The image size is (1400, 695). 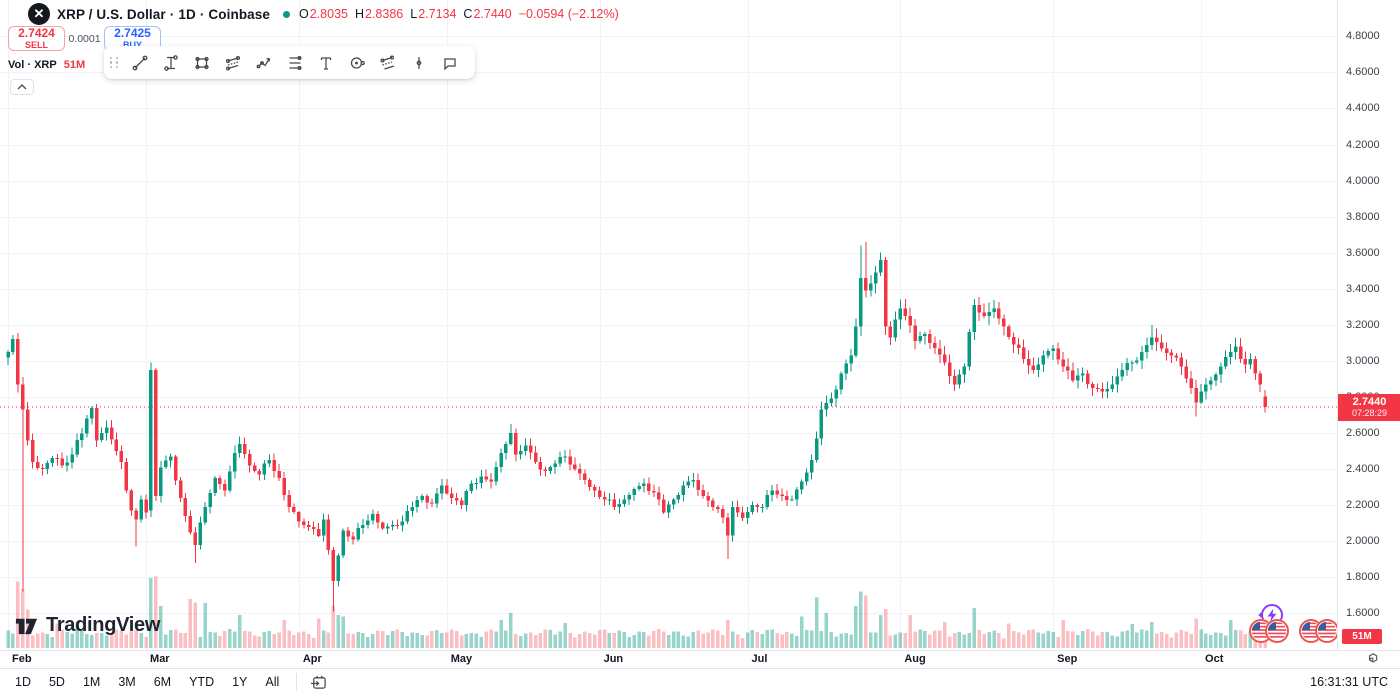 I want to click on range-button-1y: 1Y, so click(x=240, y=682).